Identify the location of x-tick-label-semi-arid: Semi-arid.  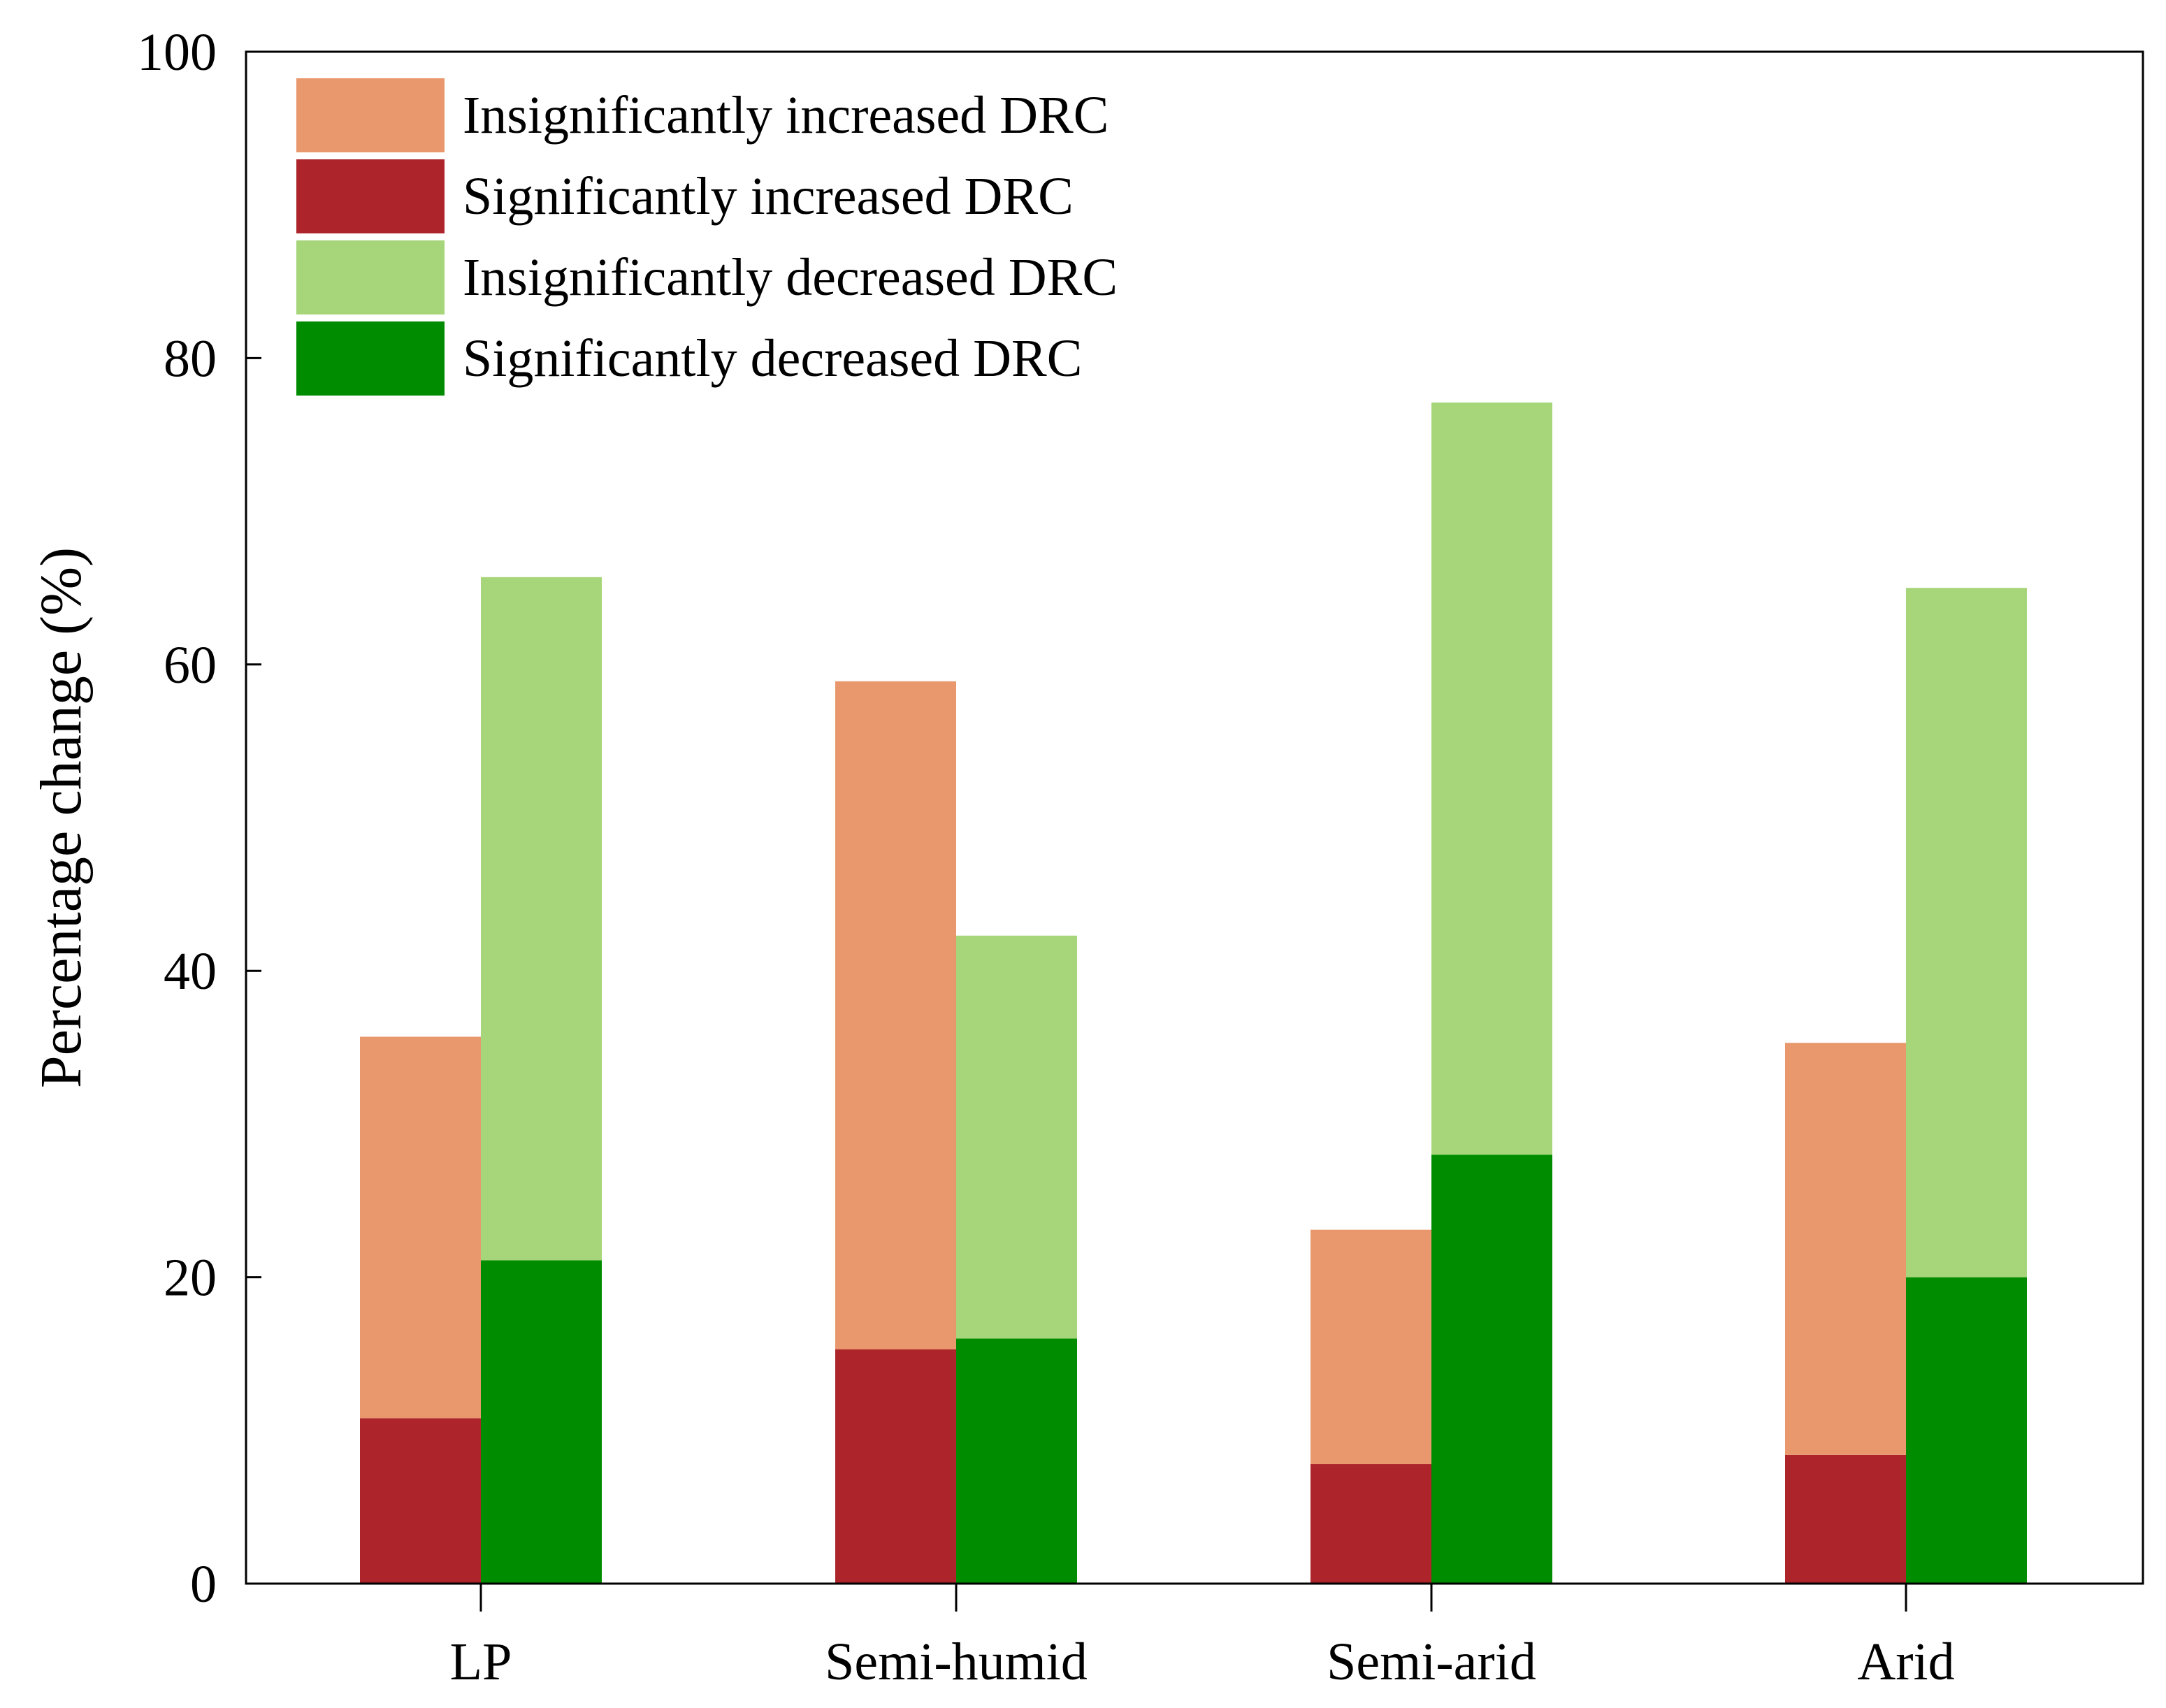
(1432, 1662).